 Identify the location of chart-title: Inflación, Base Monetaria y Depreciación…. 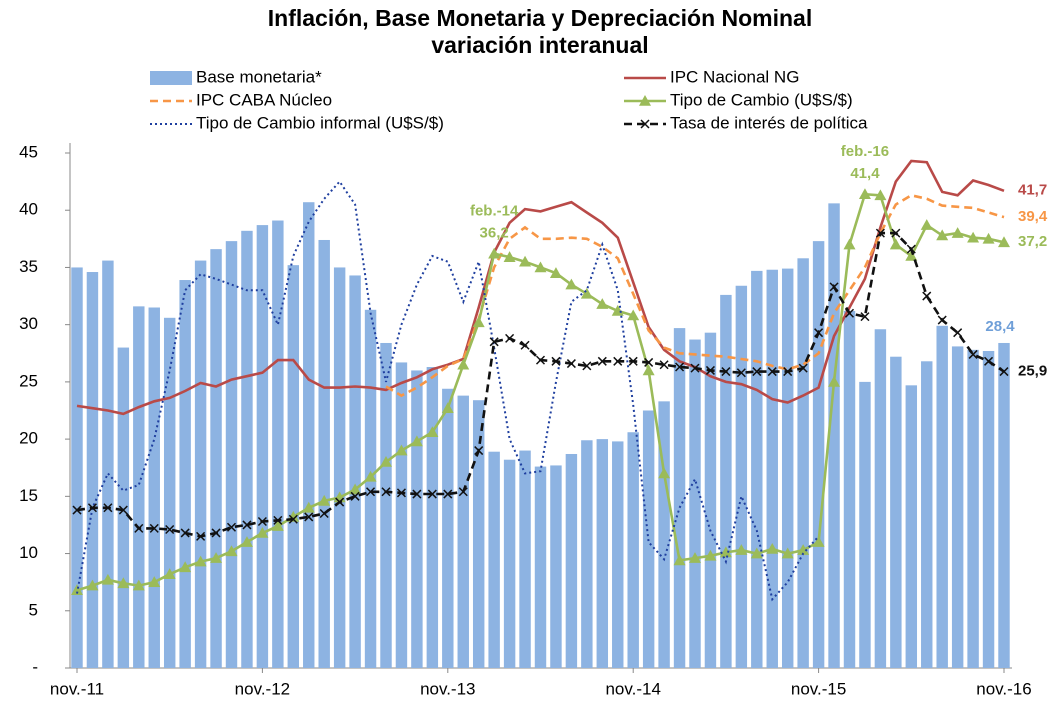
(540, 18).